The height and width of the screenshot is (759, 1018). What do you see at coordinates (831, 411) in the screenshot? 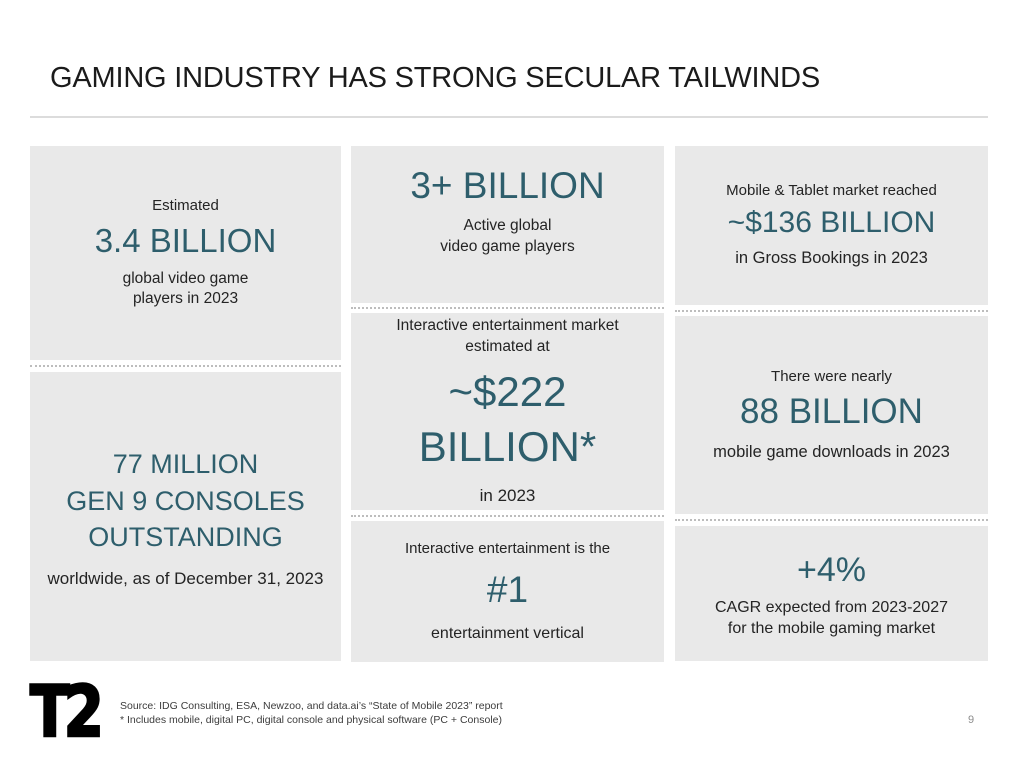
I see `big-stat-value: 88 BILLION` at bounding box center [831, 411].